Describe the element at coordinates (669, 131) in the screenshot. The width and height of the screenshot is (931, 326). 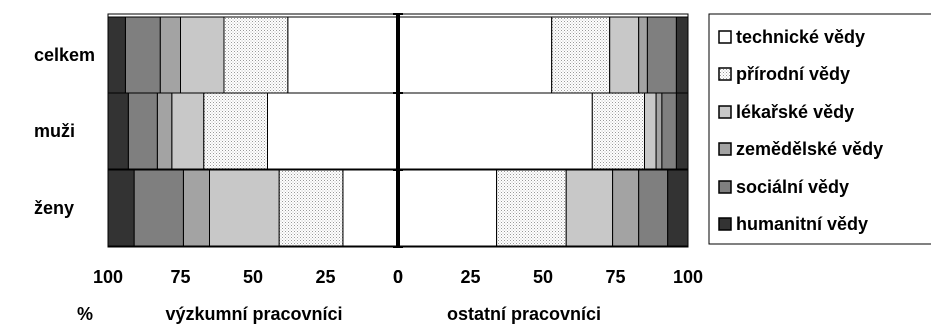
I see `bar-ostatni-pracovnici-muzi-socialni-vedy` at that location.